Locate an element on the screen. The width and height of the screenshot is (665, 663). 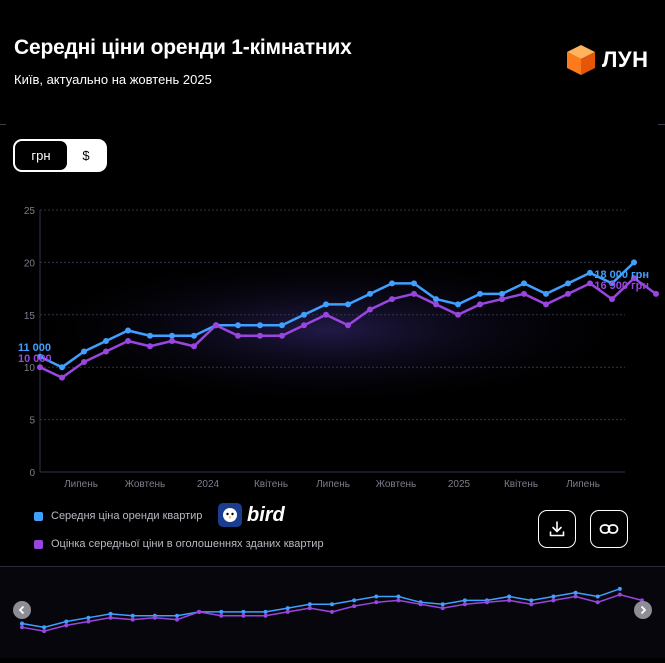
legend-item-series1: Середня ціна оренди квартир is located at coordinates (118, 516).